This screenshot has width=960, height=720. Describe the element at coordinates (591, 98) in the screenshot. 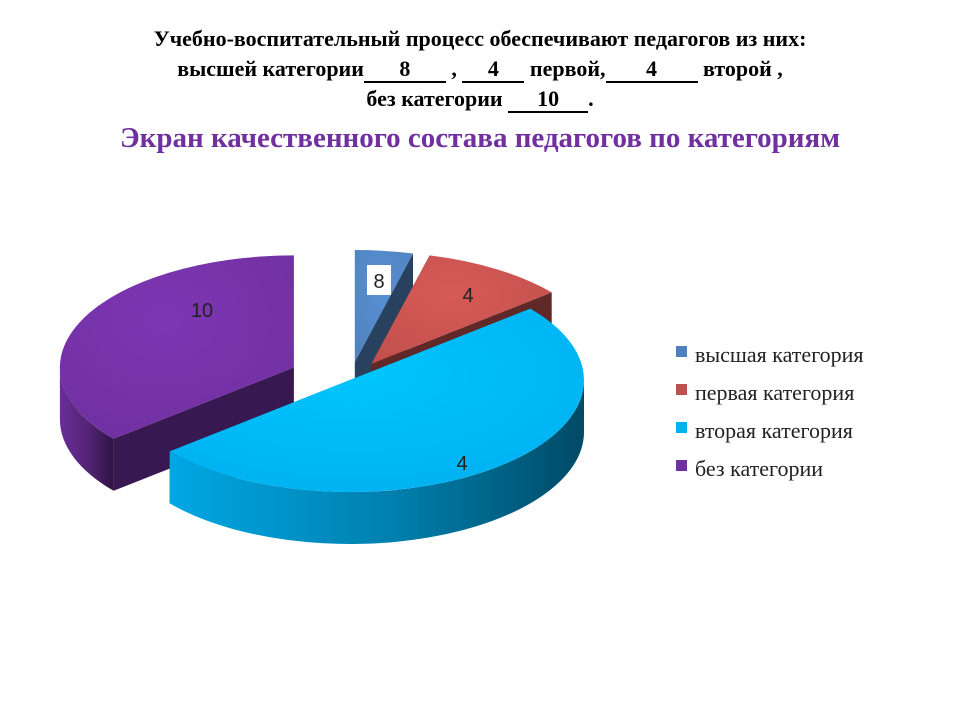

I see `header-period: .` at that location.